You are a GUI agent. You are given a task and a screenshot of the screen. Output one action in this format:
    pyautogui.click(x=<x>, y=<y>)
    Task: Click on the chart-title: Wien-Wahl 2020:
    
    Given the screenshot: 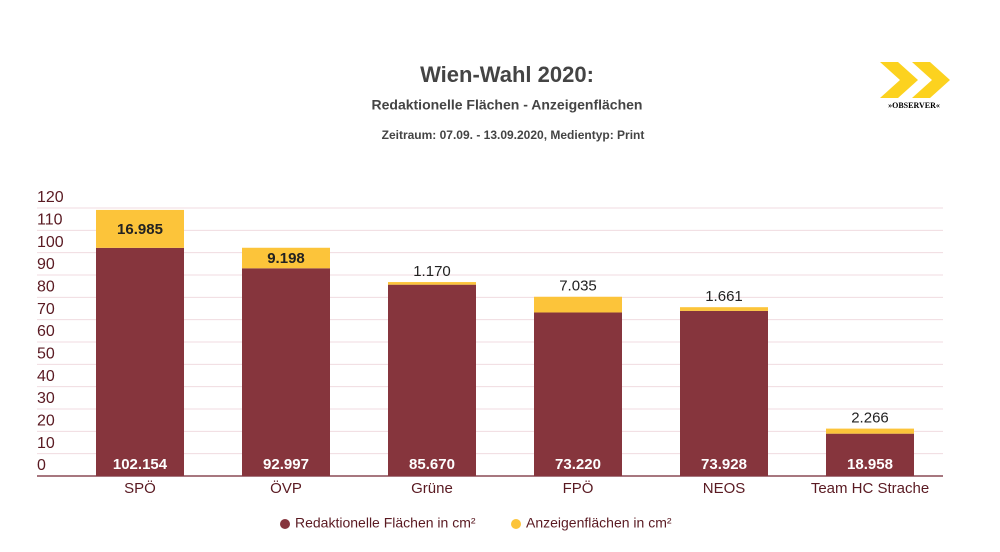 What is the action you would take?
    pyautogui.click(x=507, y=74)
    